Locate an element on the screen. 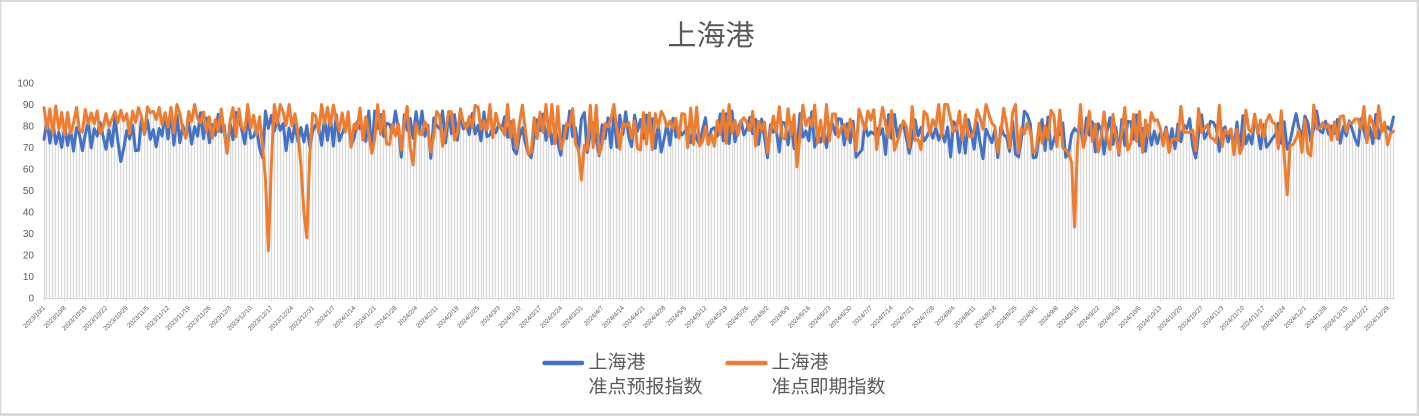  svg-text: 50 is located at coordinates (29, 191).